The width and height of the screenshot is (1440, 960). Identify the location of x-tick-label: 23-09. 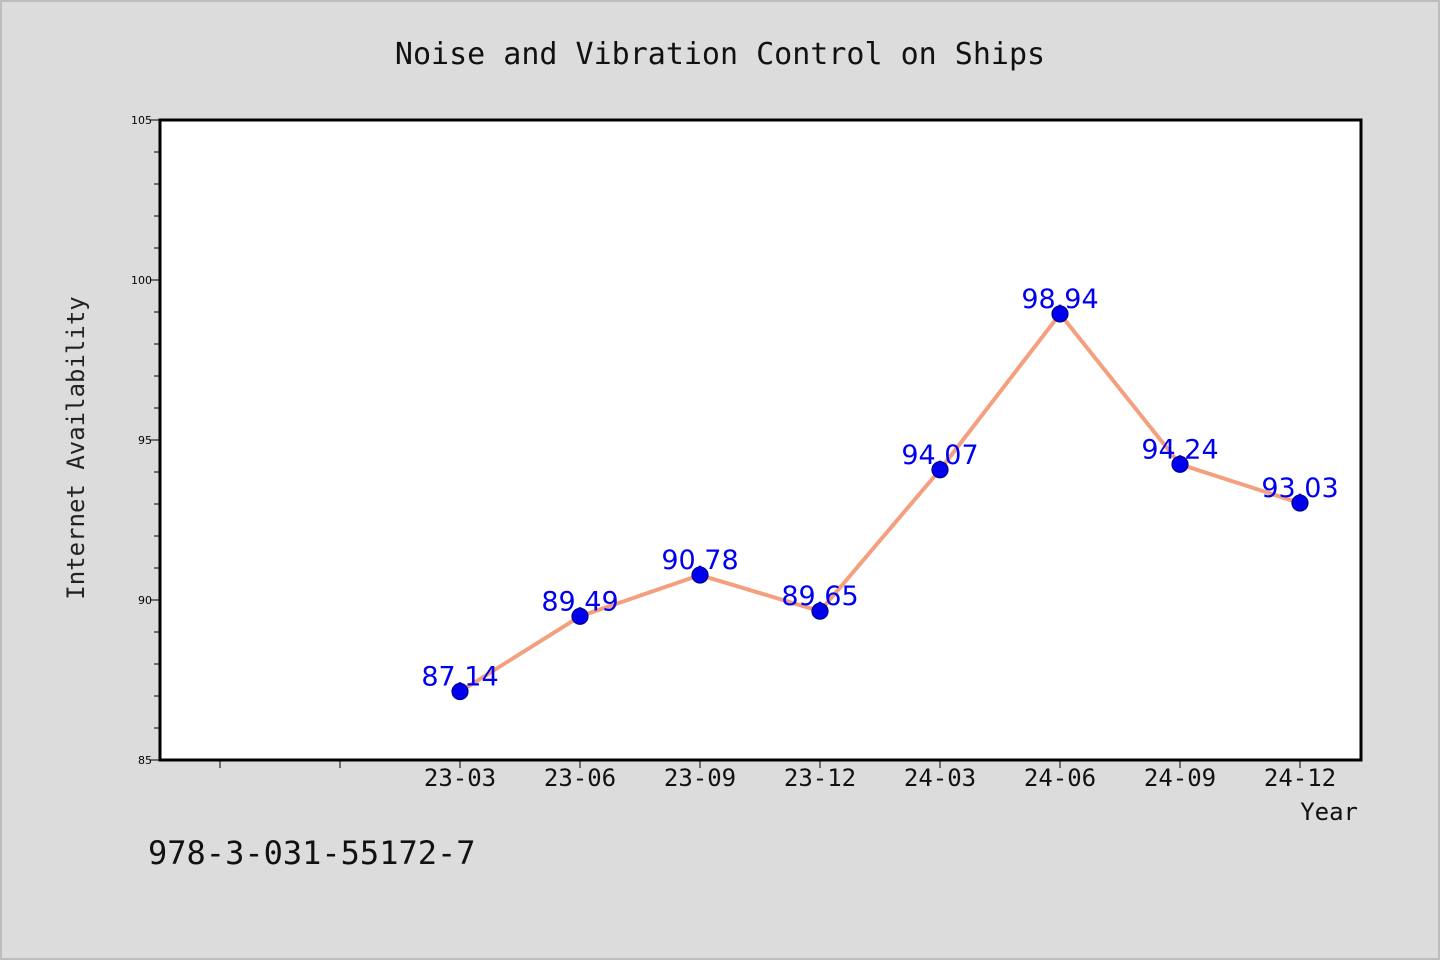
(700, 778).